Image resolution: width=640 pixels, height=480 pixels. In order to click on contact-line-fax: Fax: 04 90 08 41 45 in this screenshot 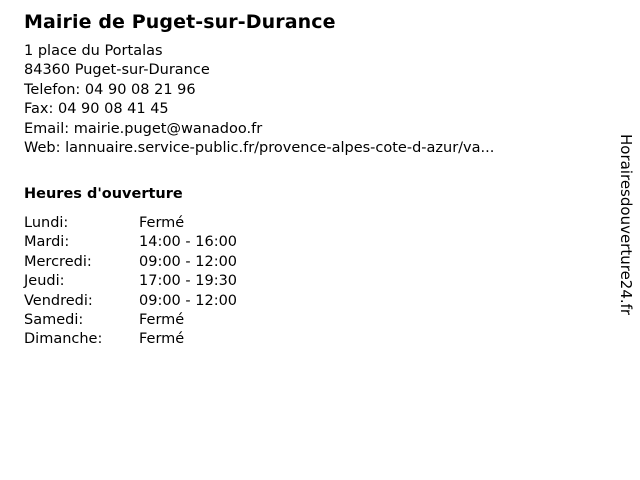, I will do `click(96, 109)`.